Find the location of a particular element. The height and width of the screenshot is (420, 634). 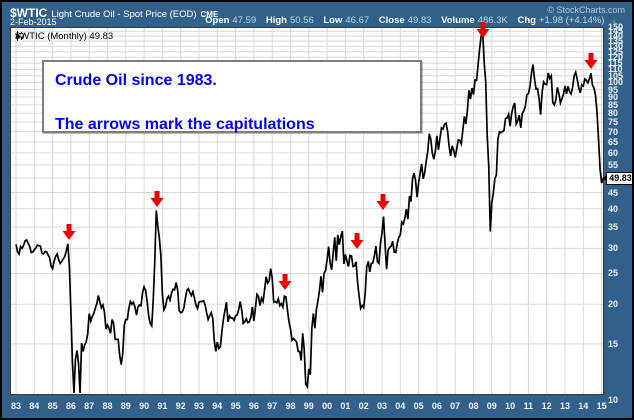

y-axis-tick-label: 90 is located at coordinates (613, 96).